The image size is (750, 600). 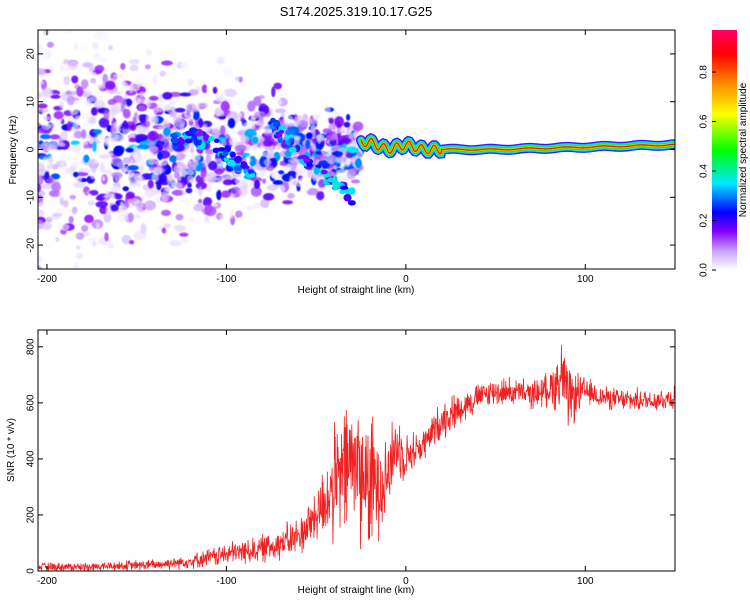 What do you see at coordinates (31, 102) in the screenshot?
I see `y-tick-label: 10` at bounding box center [31, 102].